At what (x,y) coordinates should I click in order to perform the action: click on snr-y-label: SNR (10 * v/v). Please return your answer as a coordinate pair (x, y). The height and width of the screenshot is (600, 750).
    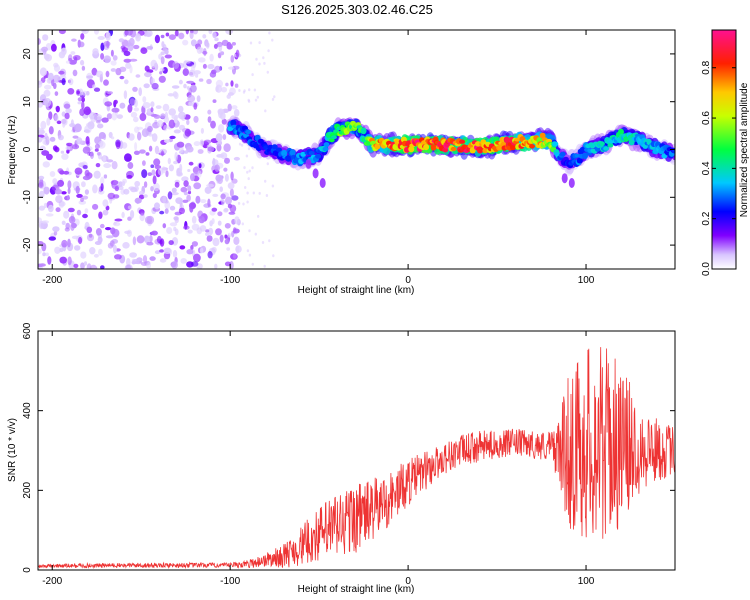
    Looking at the image, I should click on (12, 450).